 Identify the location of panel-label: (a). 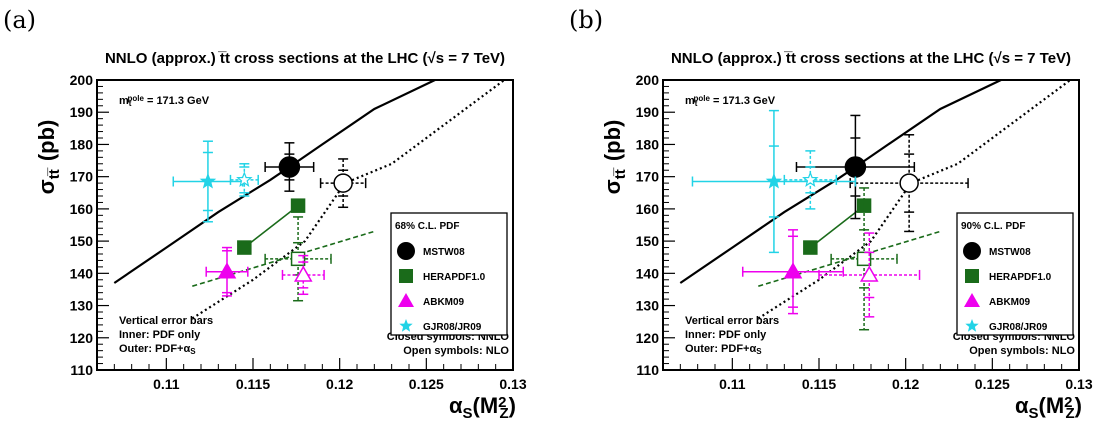
(19, 20).